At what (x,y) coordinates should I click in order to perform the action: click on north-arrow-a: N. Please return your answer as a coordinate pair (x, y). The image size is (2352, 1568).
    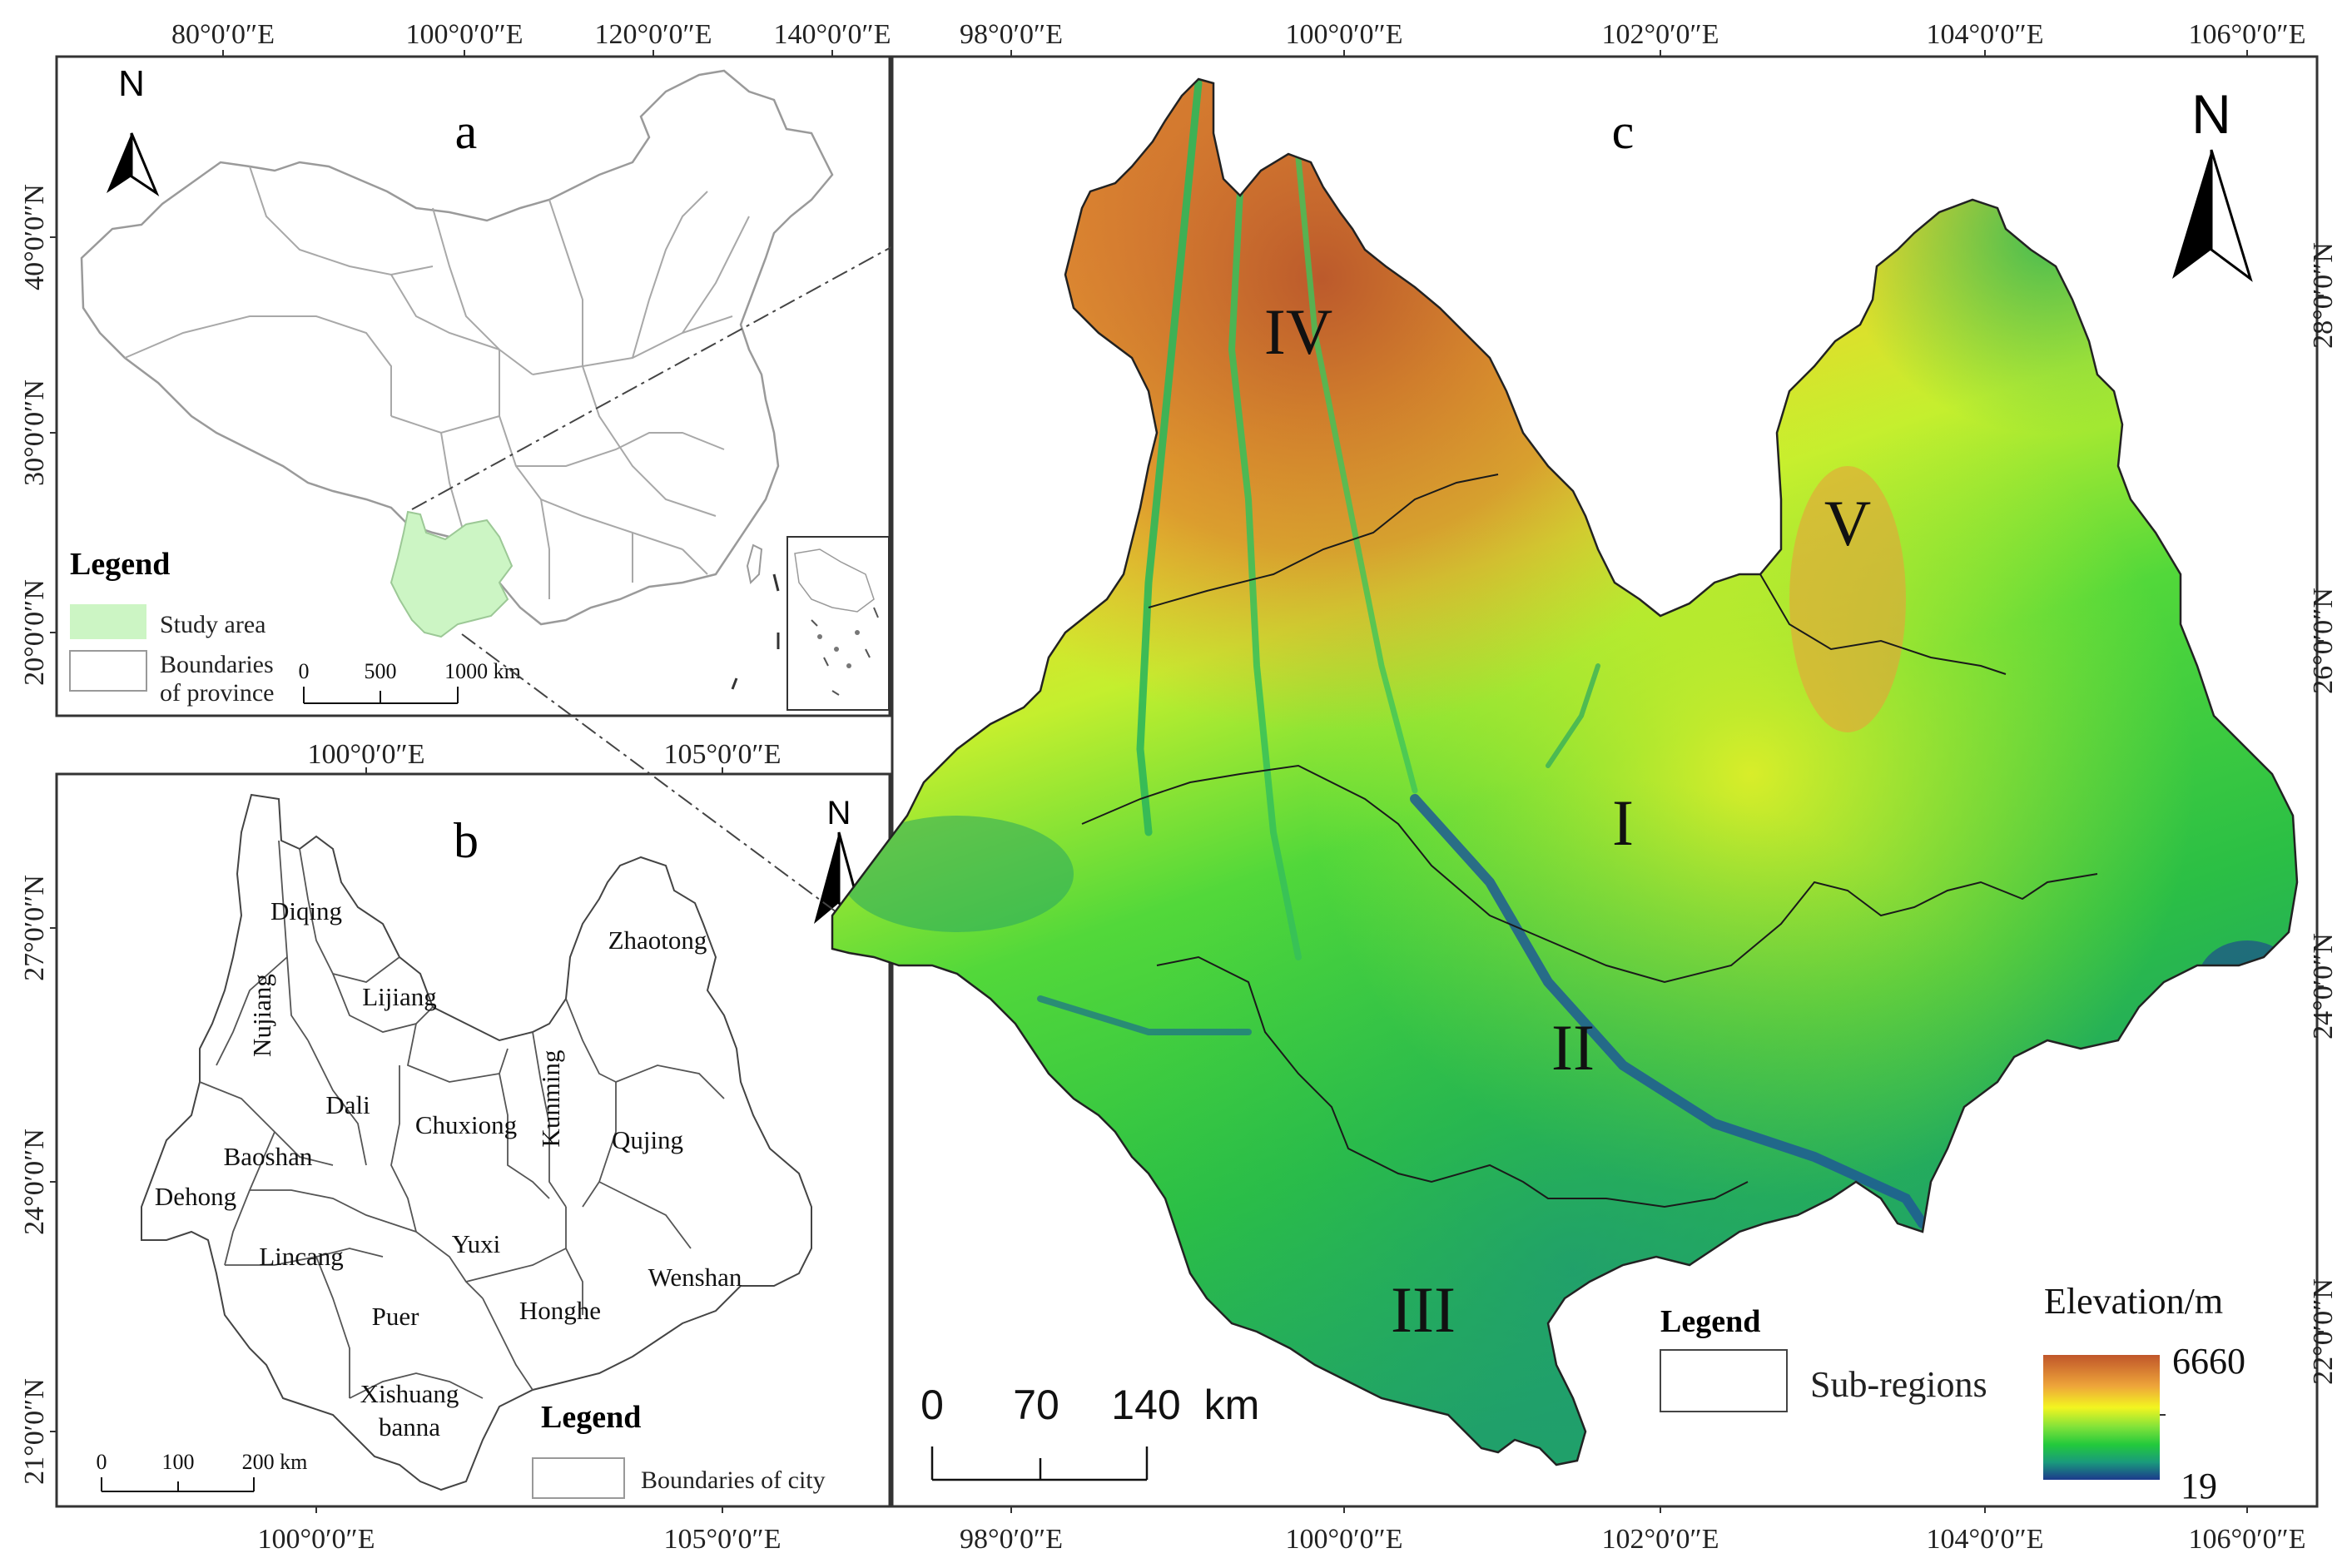
    Looking at the image, I should click on (133, 129).